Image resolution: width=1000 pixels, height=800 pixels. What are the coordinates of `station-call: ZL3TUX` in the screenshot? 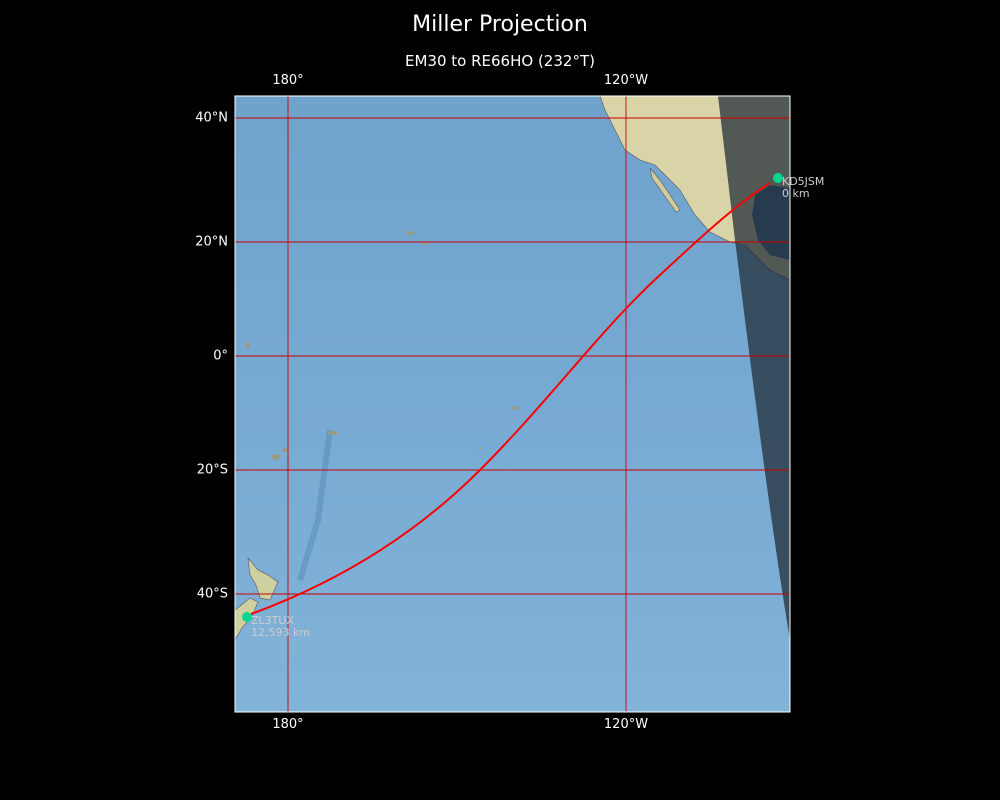 It's located at (272, 620).